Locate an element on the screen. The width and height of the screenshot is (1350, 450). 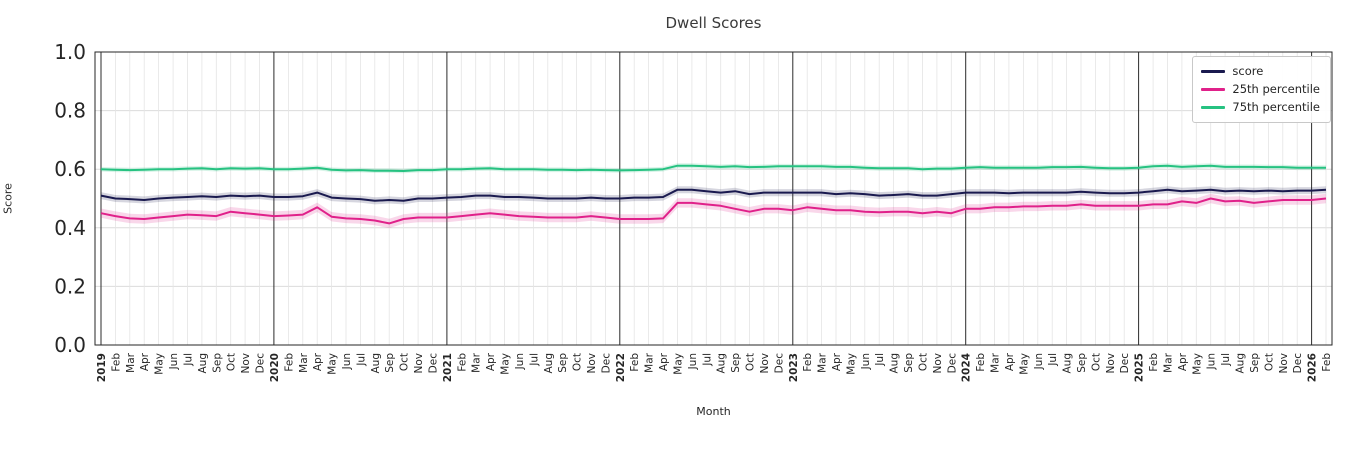
svg-text: 1.0 is located at coordinates (70, 52).